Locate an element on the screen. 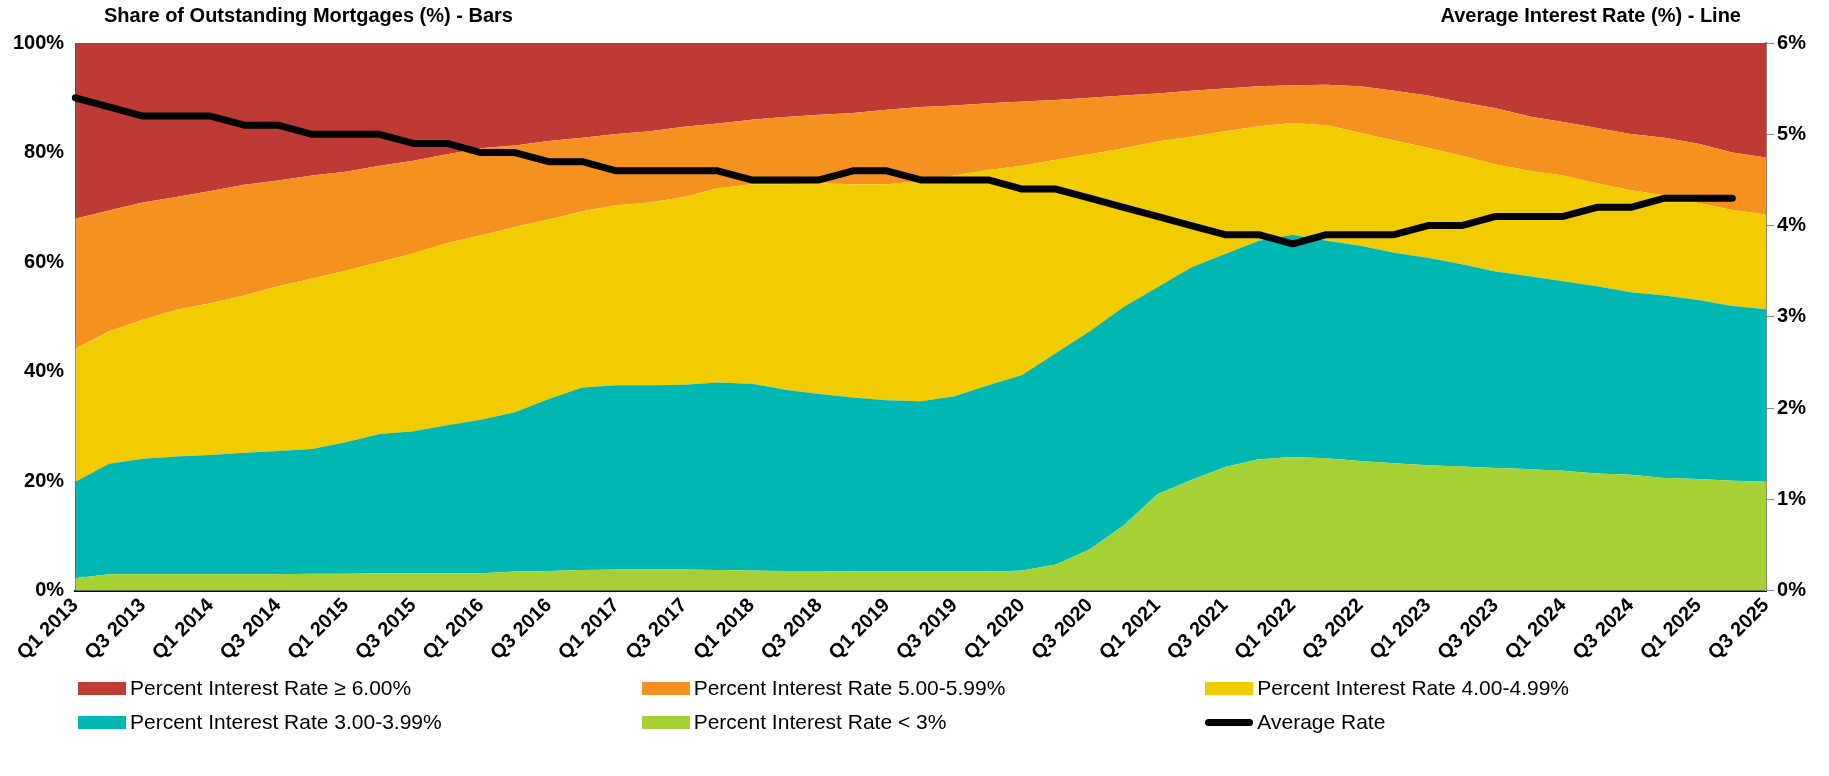 Image resolution: width=1829 pixels, height=776 pixels. y-tick-label: 80% is located at coordinates (44, 151).